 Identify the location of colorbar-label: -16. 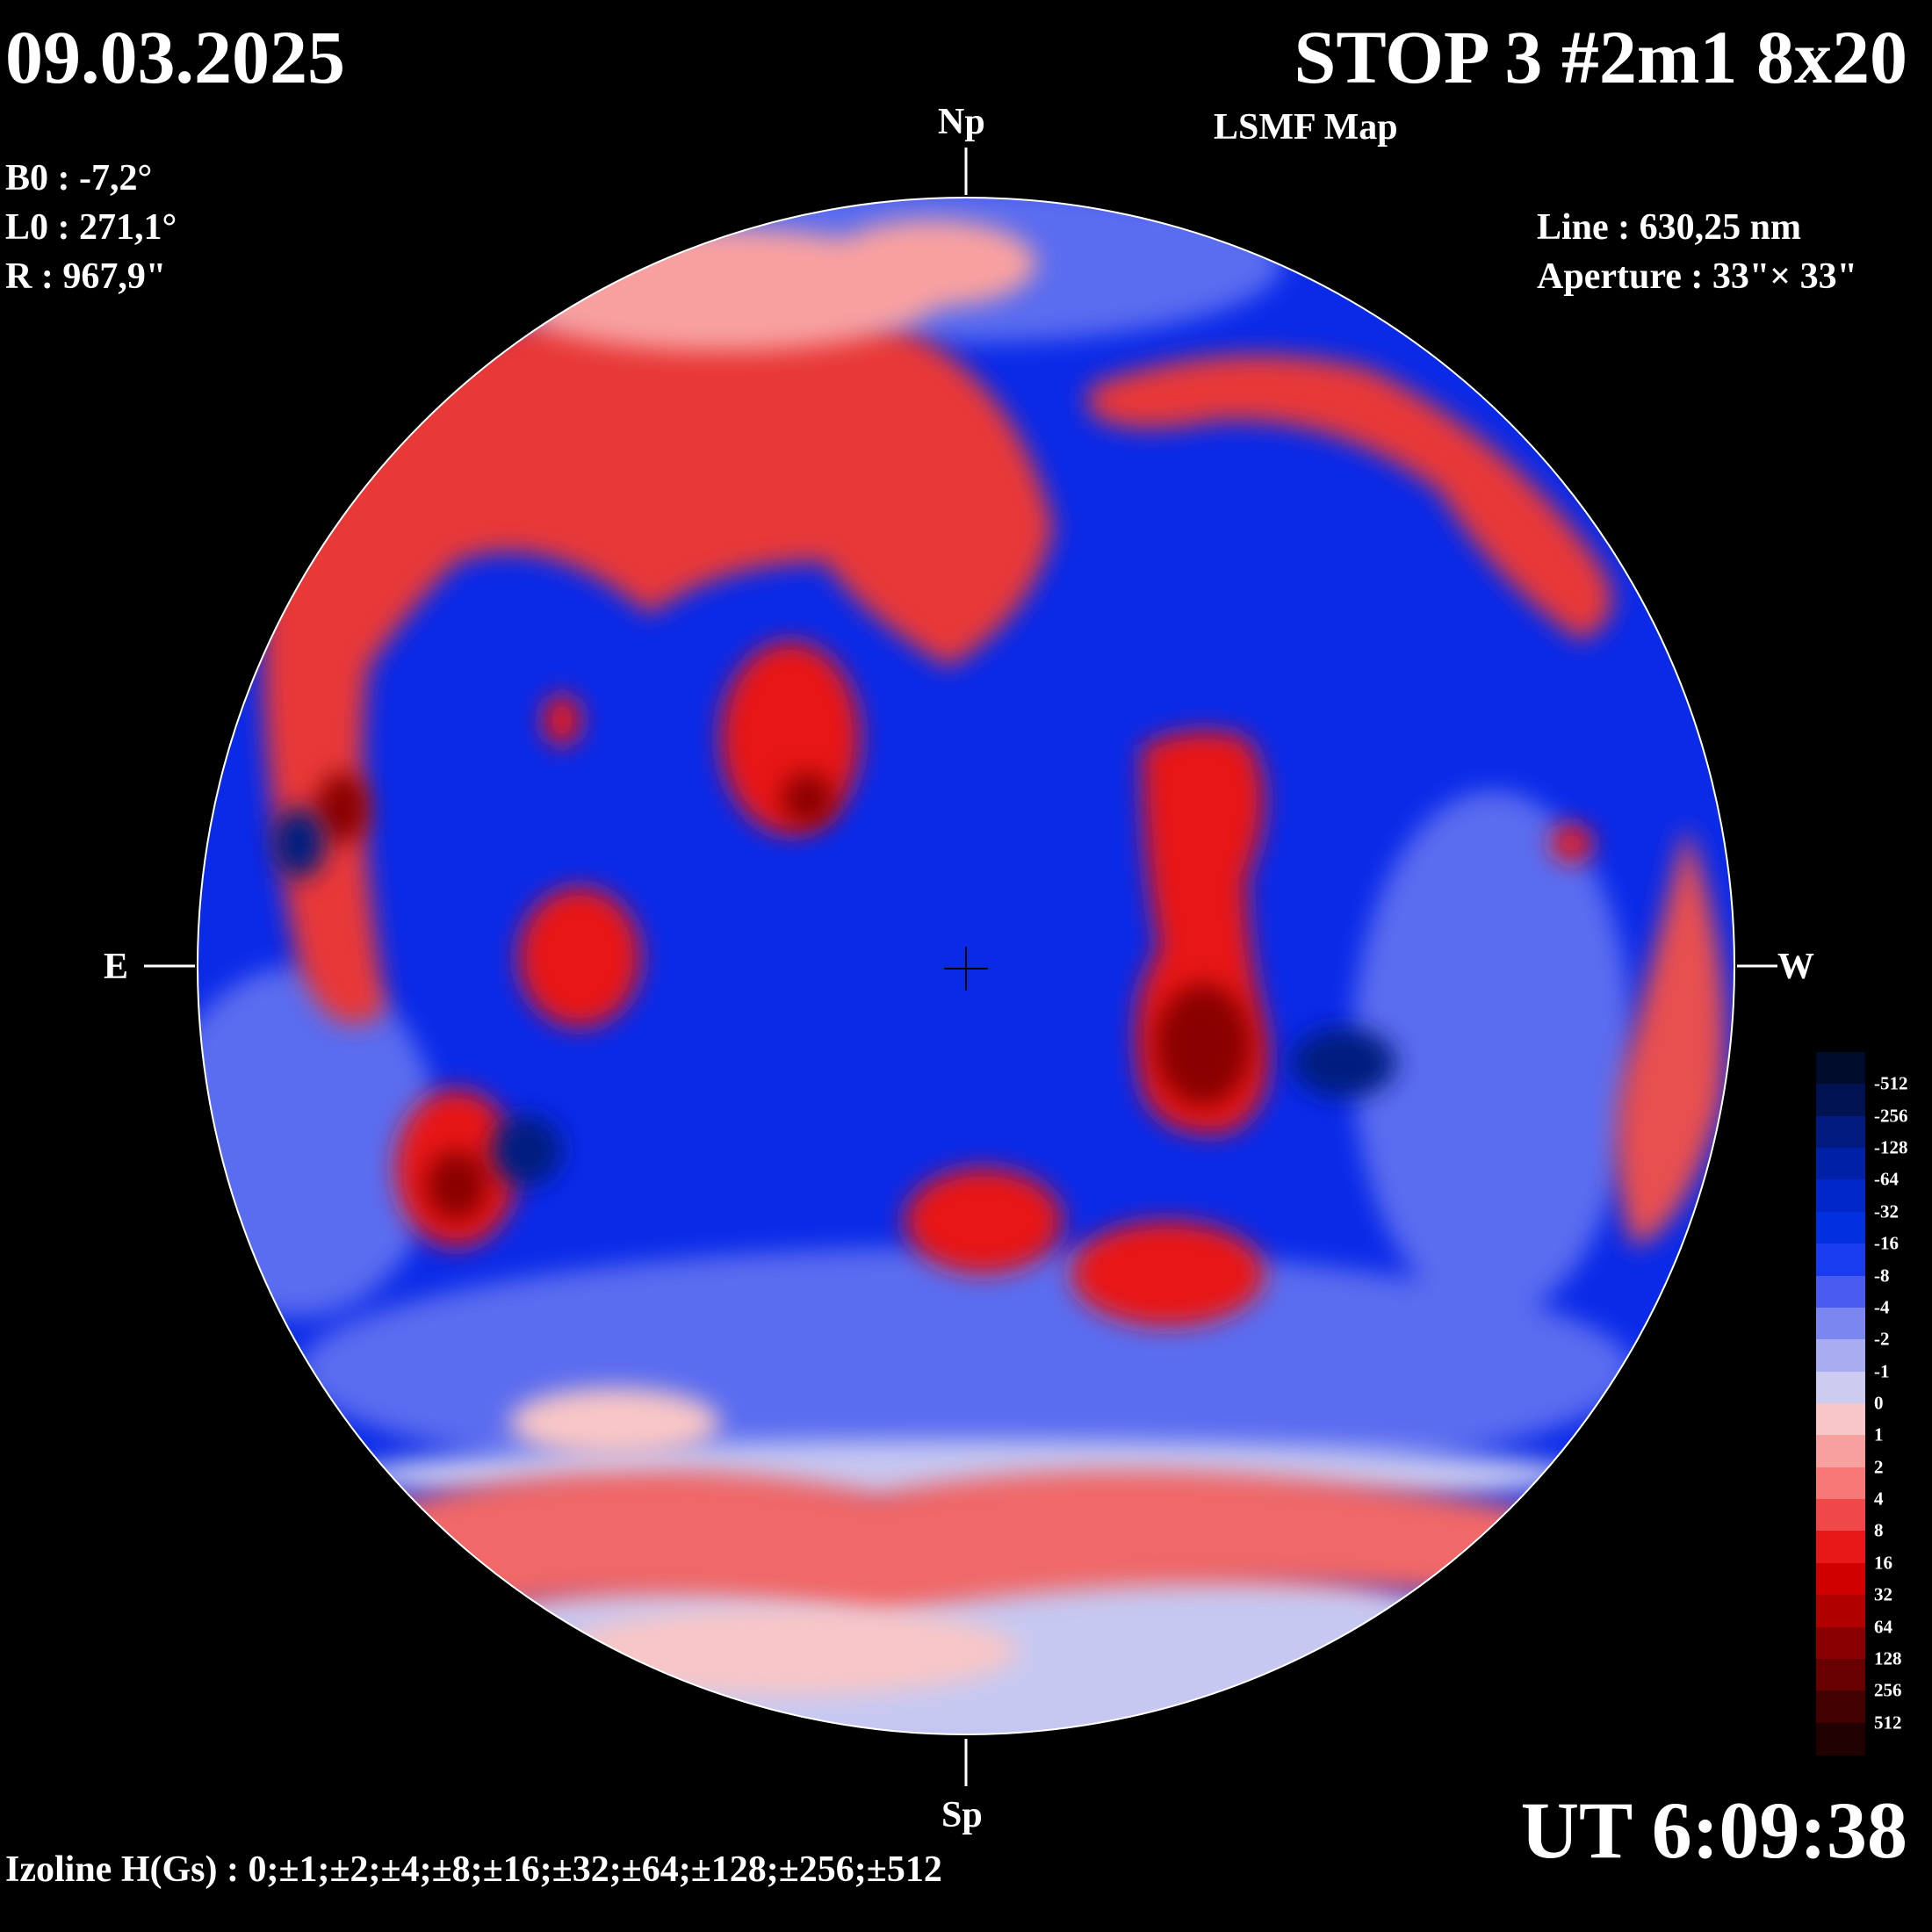
(1886, 1243).